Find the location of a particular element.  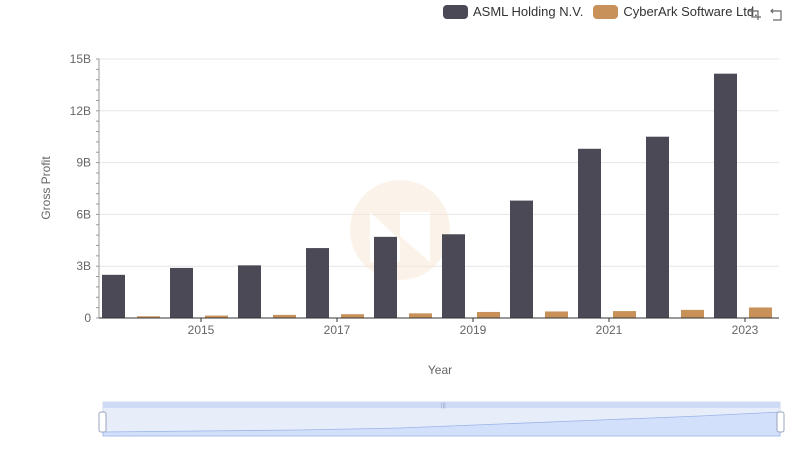

data-zoom-slider: ||| is located at coordinates (441, 419).